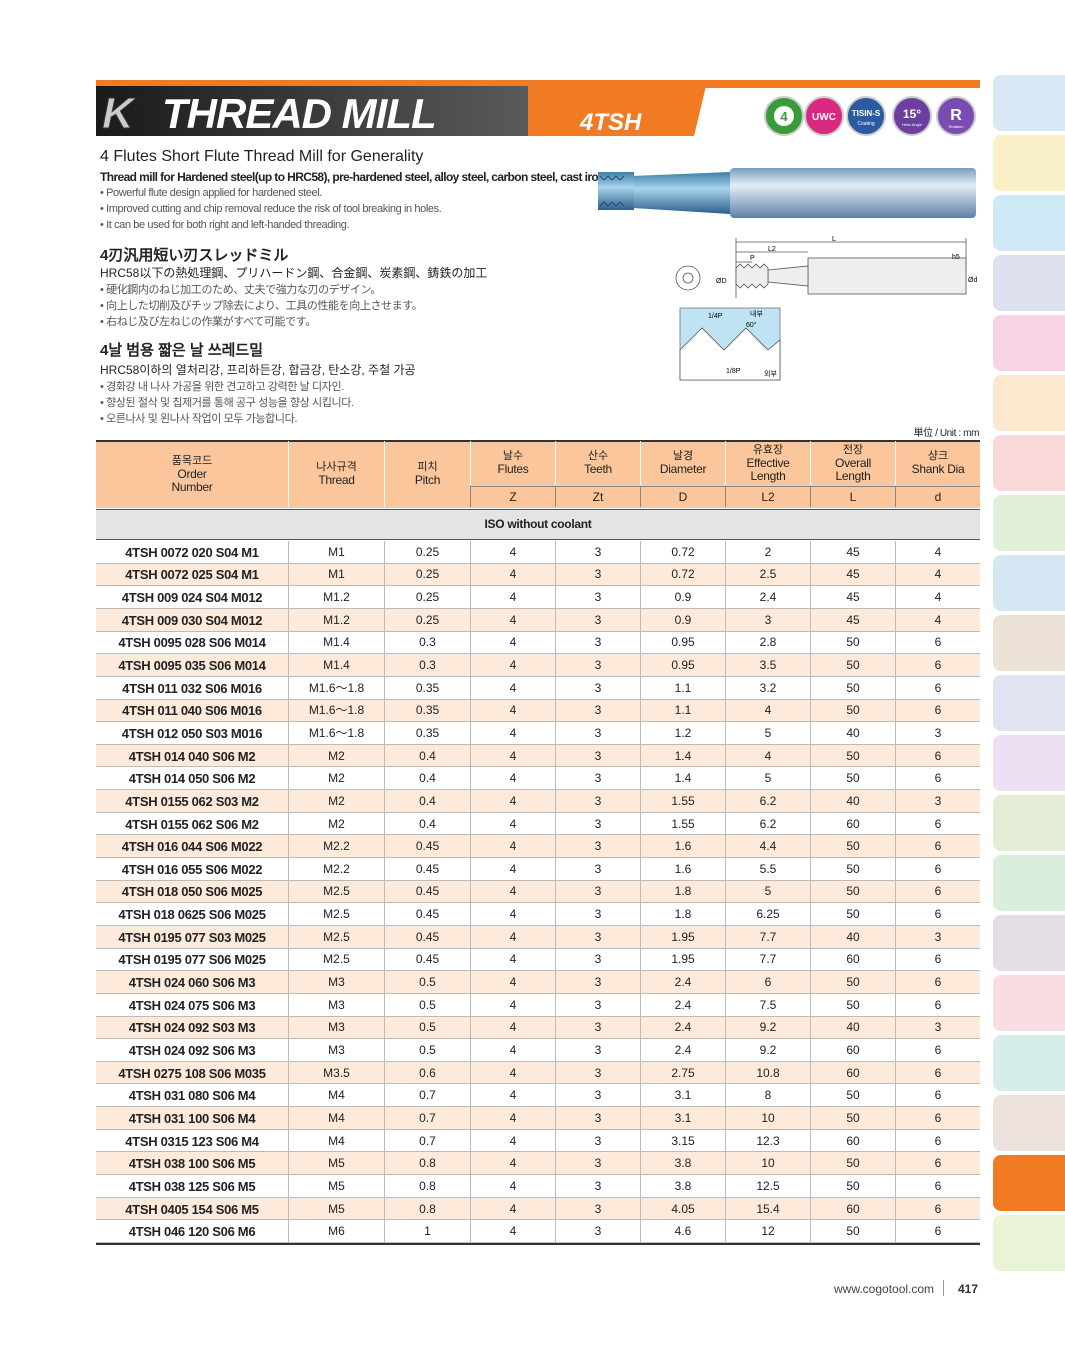 This screenshot has width=1065, height=1348. What do you see at coordinates (227, 403) in the screenshot?
I see `ko-bullet: • 향상된 절삭 및 칩제거를 통해 공구 성능을 향상 시킵니다.` at bounding box center [227, 403].